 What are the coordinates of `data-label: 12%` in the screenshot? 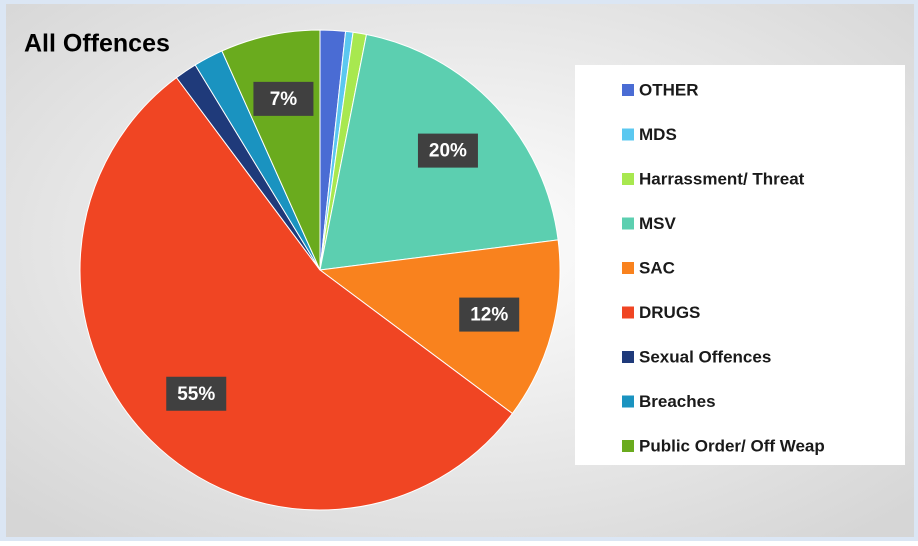 It's located at (489, 315).